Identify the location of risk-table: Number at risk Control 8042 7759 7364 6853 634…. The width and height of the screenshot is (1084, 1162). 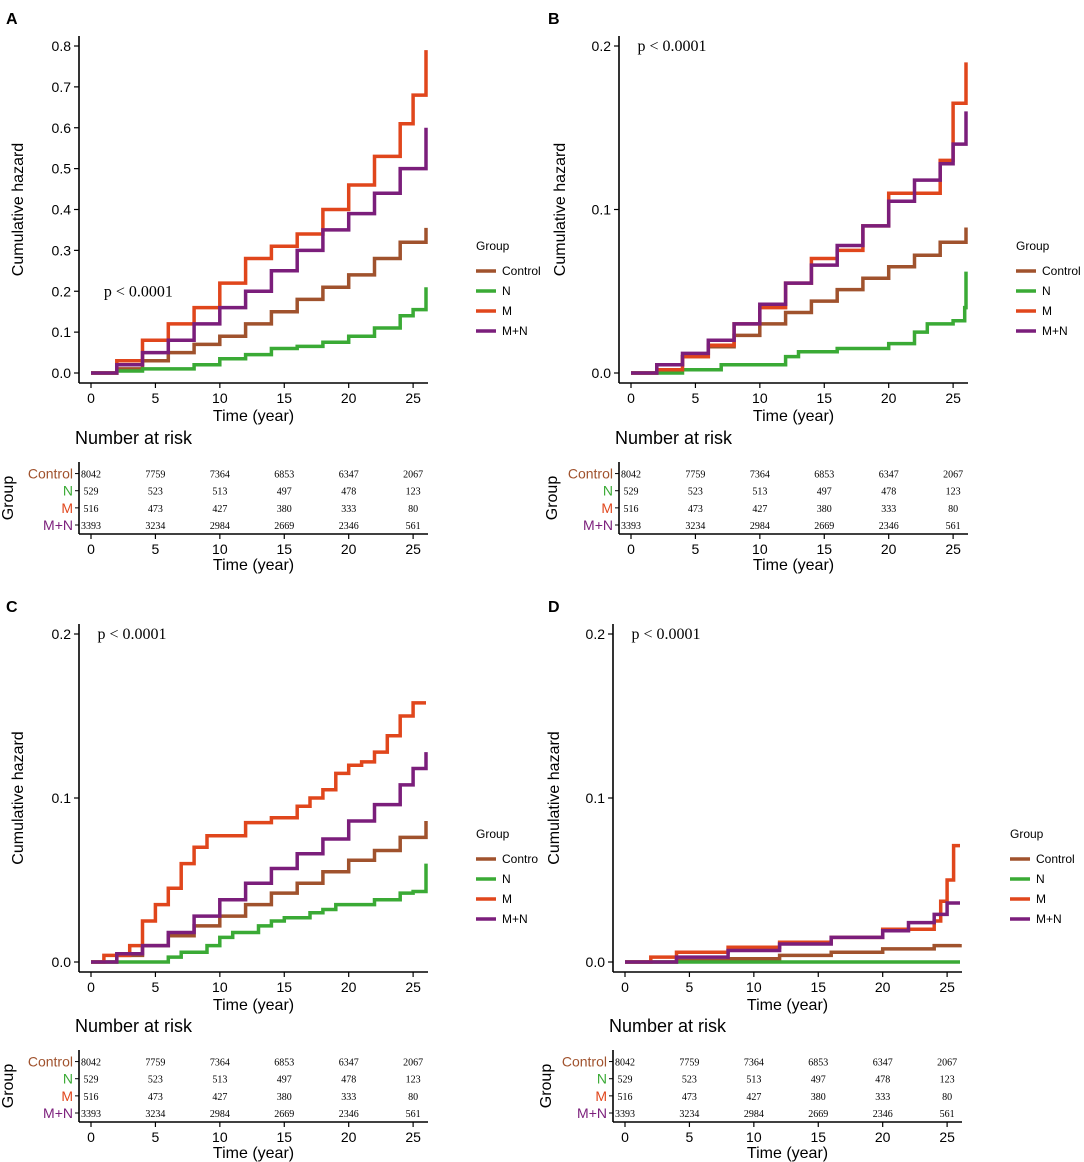
(756, 501).